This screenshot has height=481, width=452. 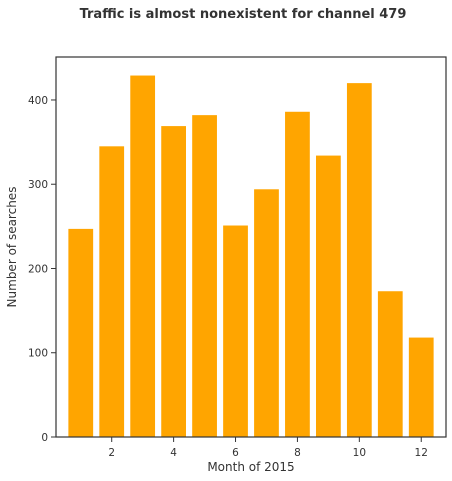 What do you see at coordinates (38, 354) in the screenshot?
I see `y-tick-label: 100` at bounding box center [38, 354].